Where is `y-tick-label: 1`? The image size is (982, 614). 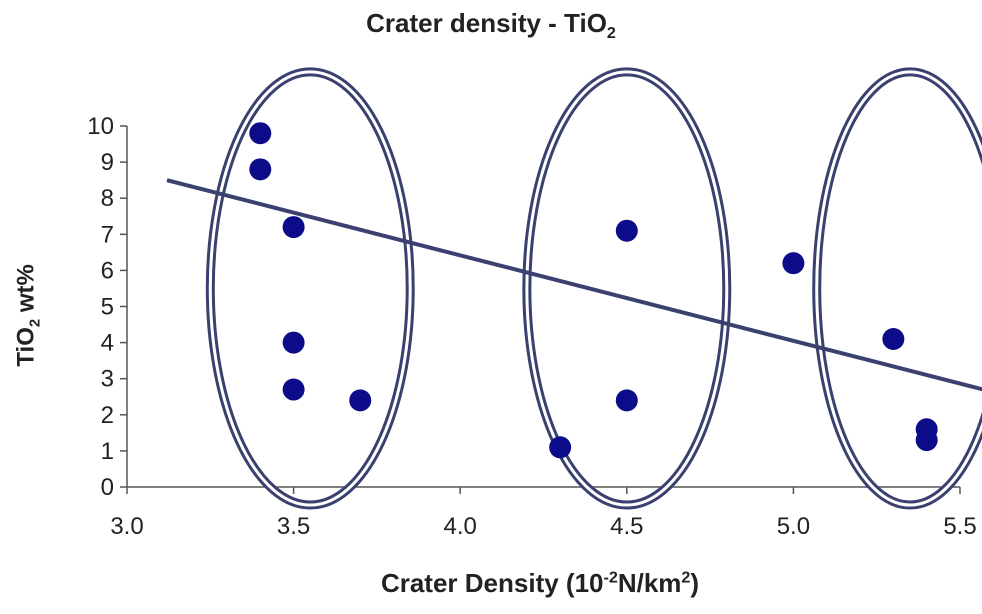
y-tick-label: 1 is located at coordinates (107, 451).